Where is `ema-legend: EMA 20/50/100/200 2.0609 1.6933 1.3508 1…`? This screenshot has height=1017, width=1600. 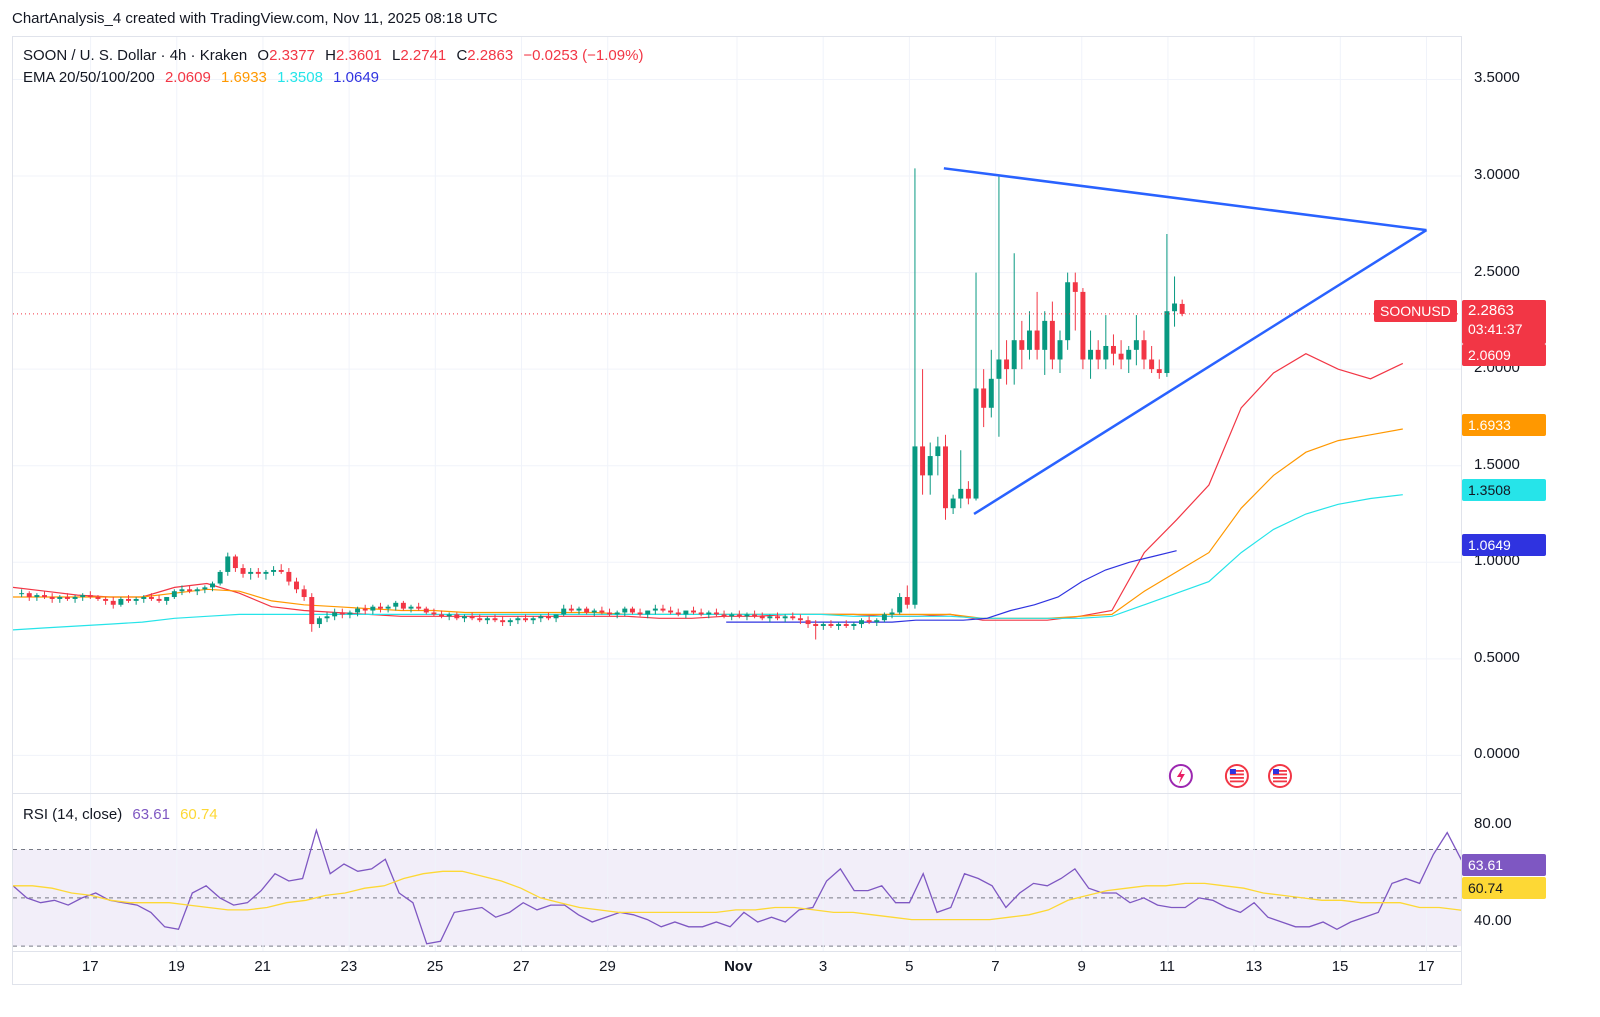
ema-legend: EMA 20/50/100/200 2.0609 1.6933 1.3508 1… is located at coordinates (204, 77).